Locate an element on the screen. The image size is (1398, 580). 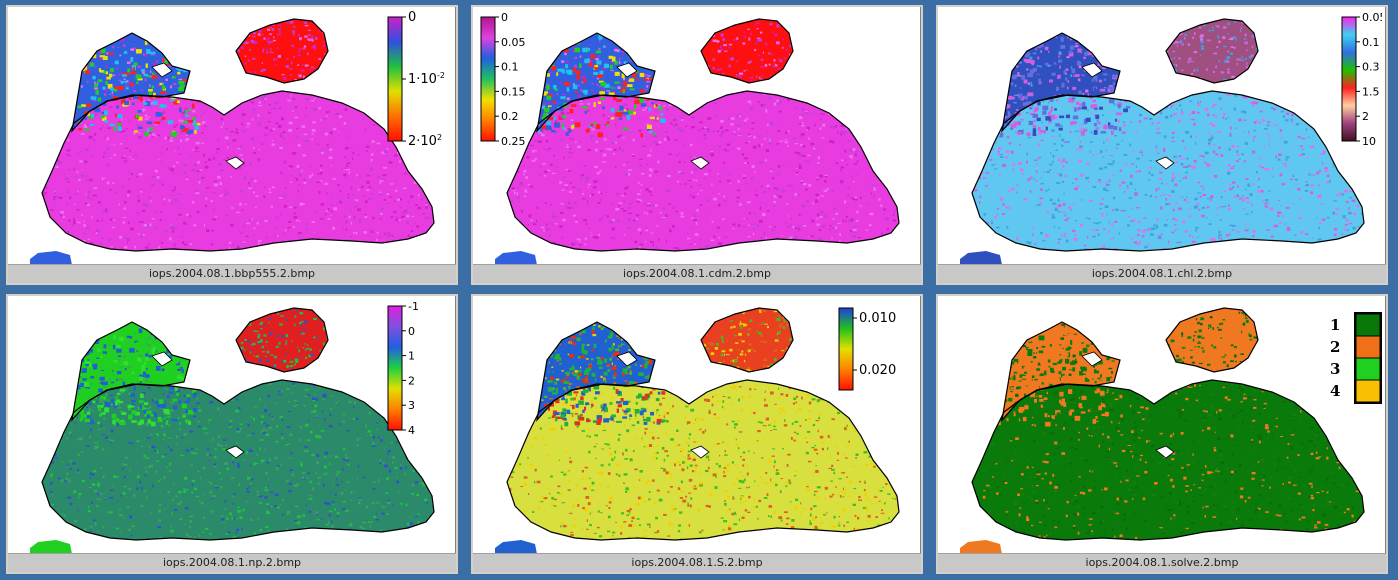
panel-caption: iops.2004.08.1.bbp555.2.bmp is located at coordinates (232, 273).